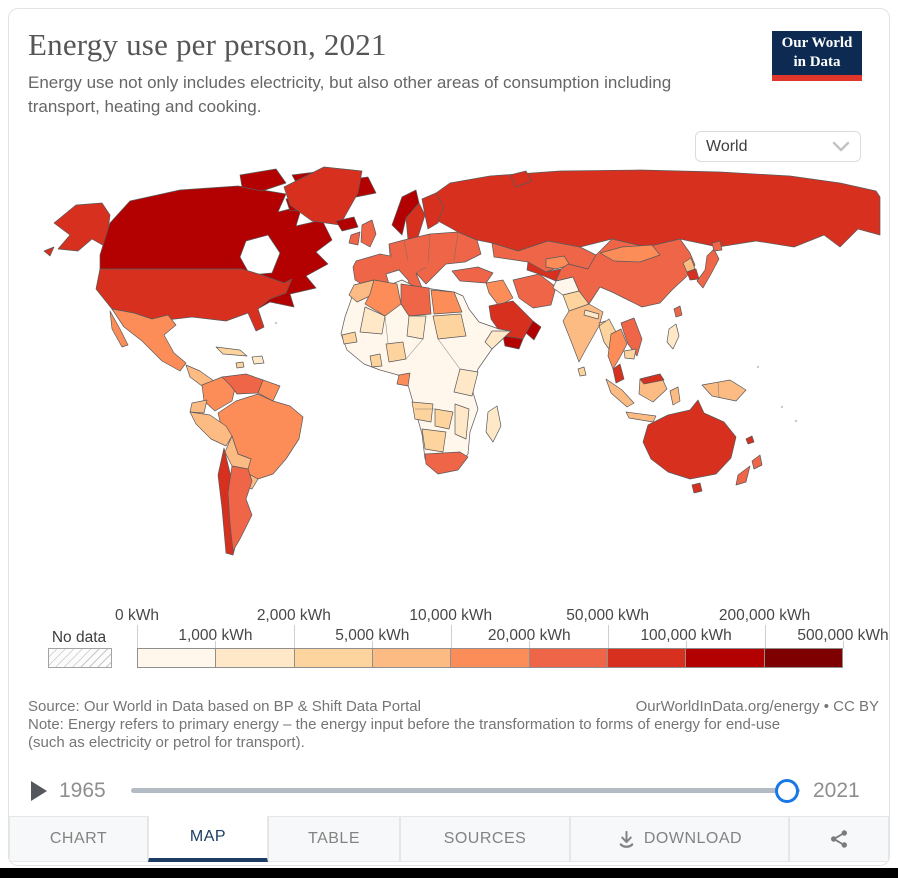 This screenshot has width=898, height=878. Describe the element at coordinates (782, 407) in the screenshot. I see `small-island` at that location.